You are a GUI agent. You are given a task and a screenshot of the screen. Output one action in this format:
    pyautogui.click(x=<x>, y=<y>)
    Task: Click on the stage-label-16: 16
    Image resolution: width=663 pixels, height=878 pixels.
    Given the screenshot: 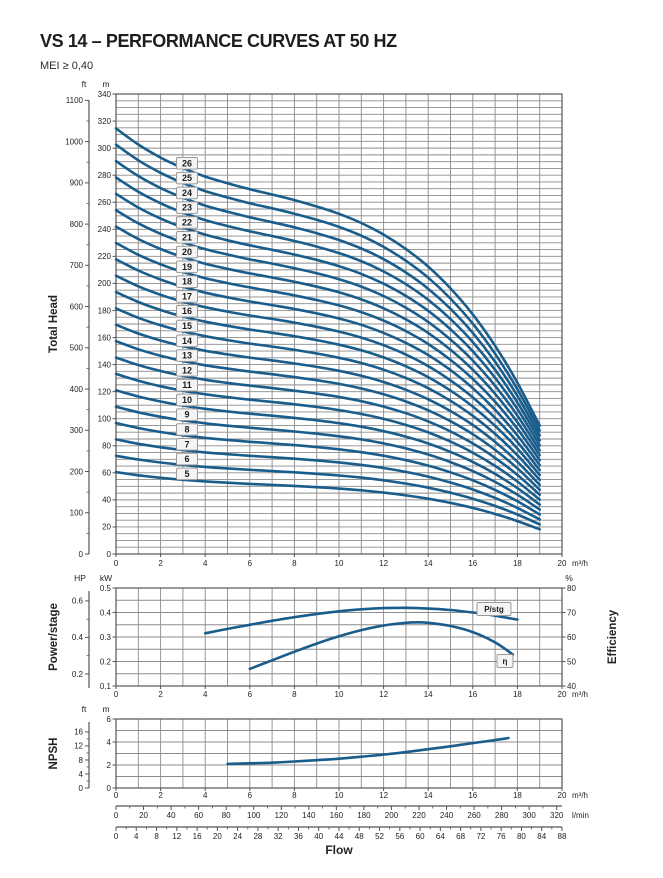 What is the action you would take?
    pyautogui.click(x=187, y=311)
    